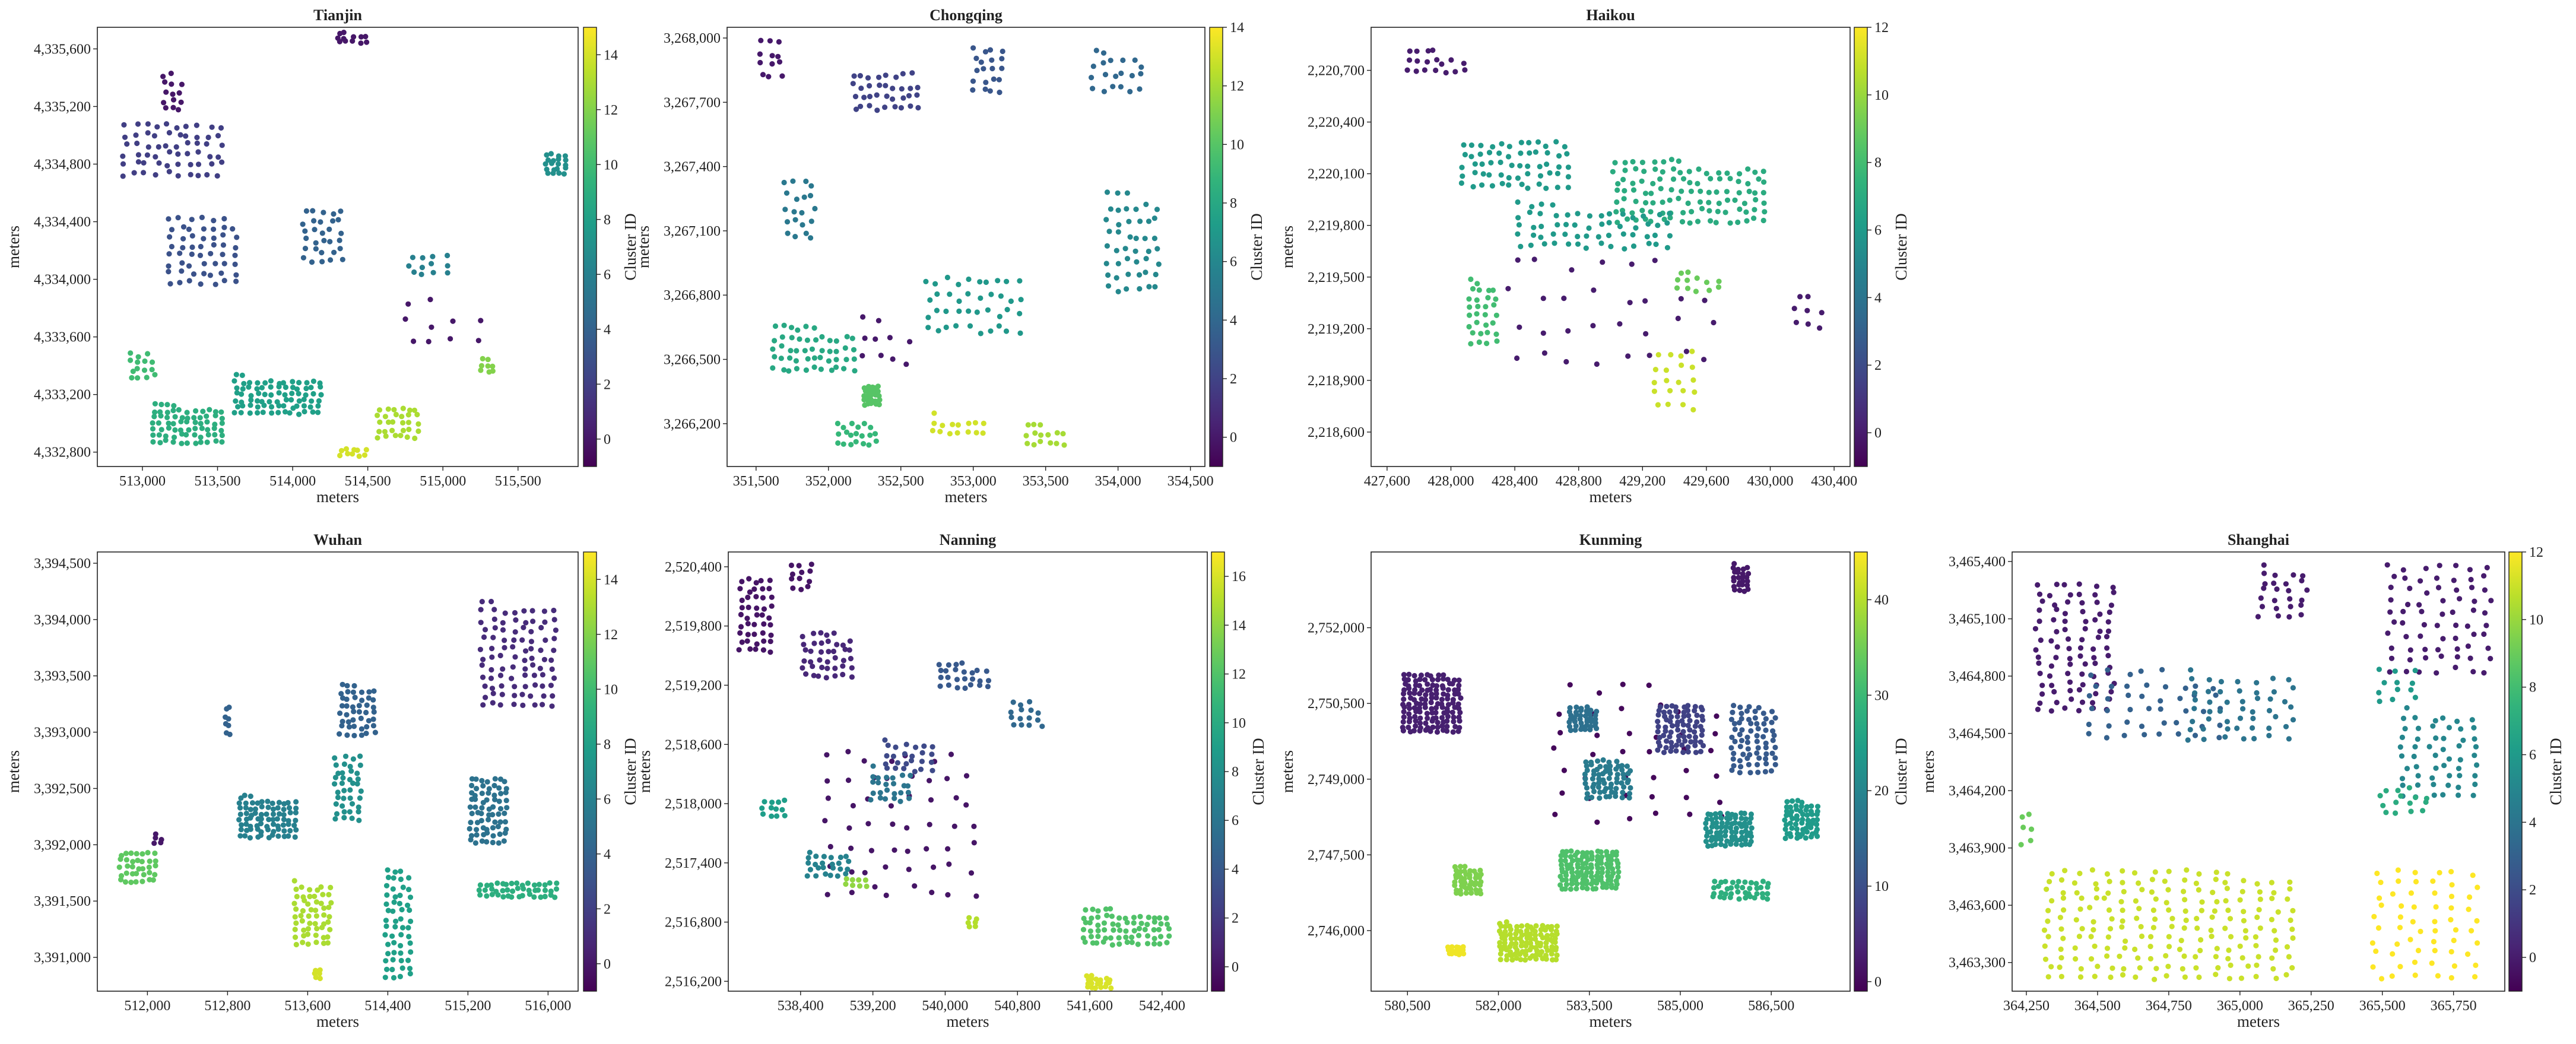 The width and height of the screenshot is (2576, 1044). What do you see at coordinates (590, 247) in the screenshot?
I see `colorbar-gradient` at bounding box center [590, 247].